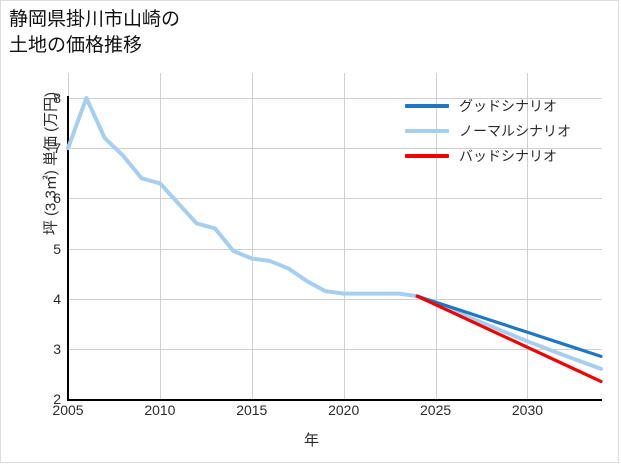  Describe the element at coordinates (436, 410) in the screenshot. I see `x-tick-label: 2025` at that location.